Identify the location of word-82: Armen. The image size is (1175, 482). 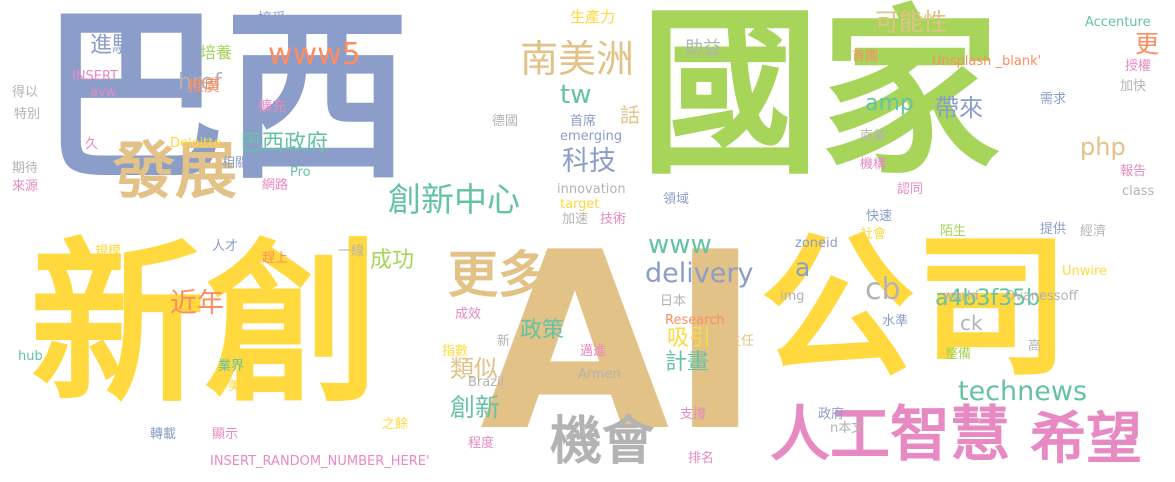
(599, 374).